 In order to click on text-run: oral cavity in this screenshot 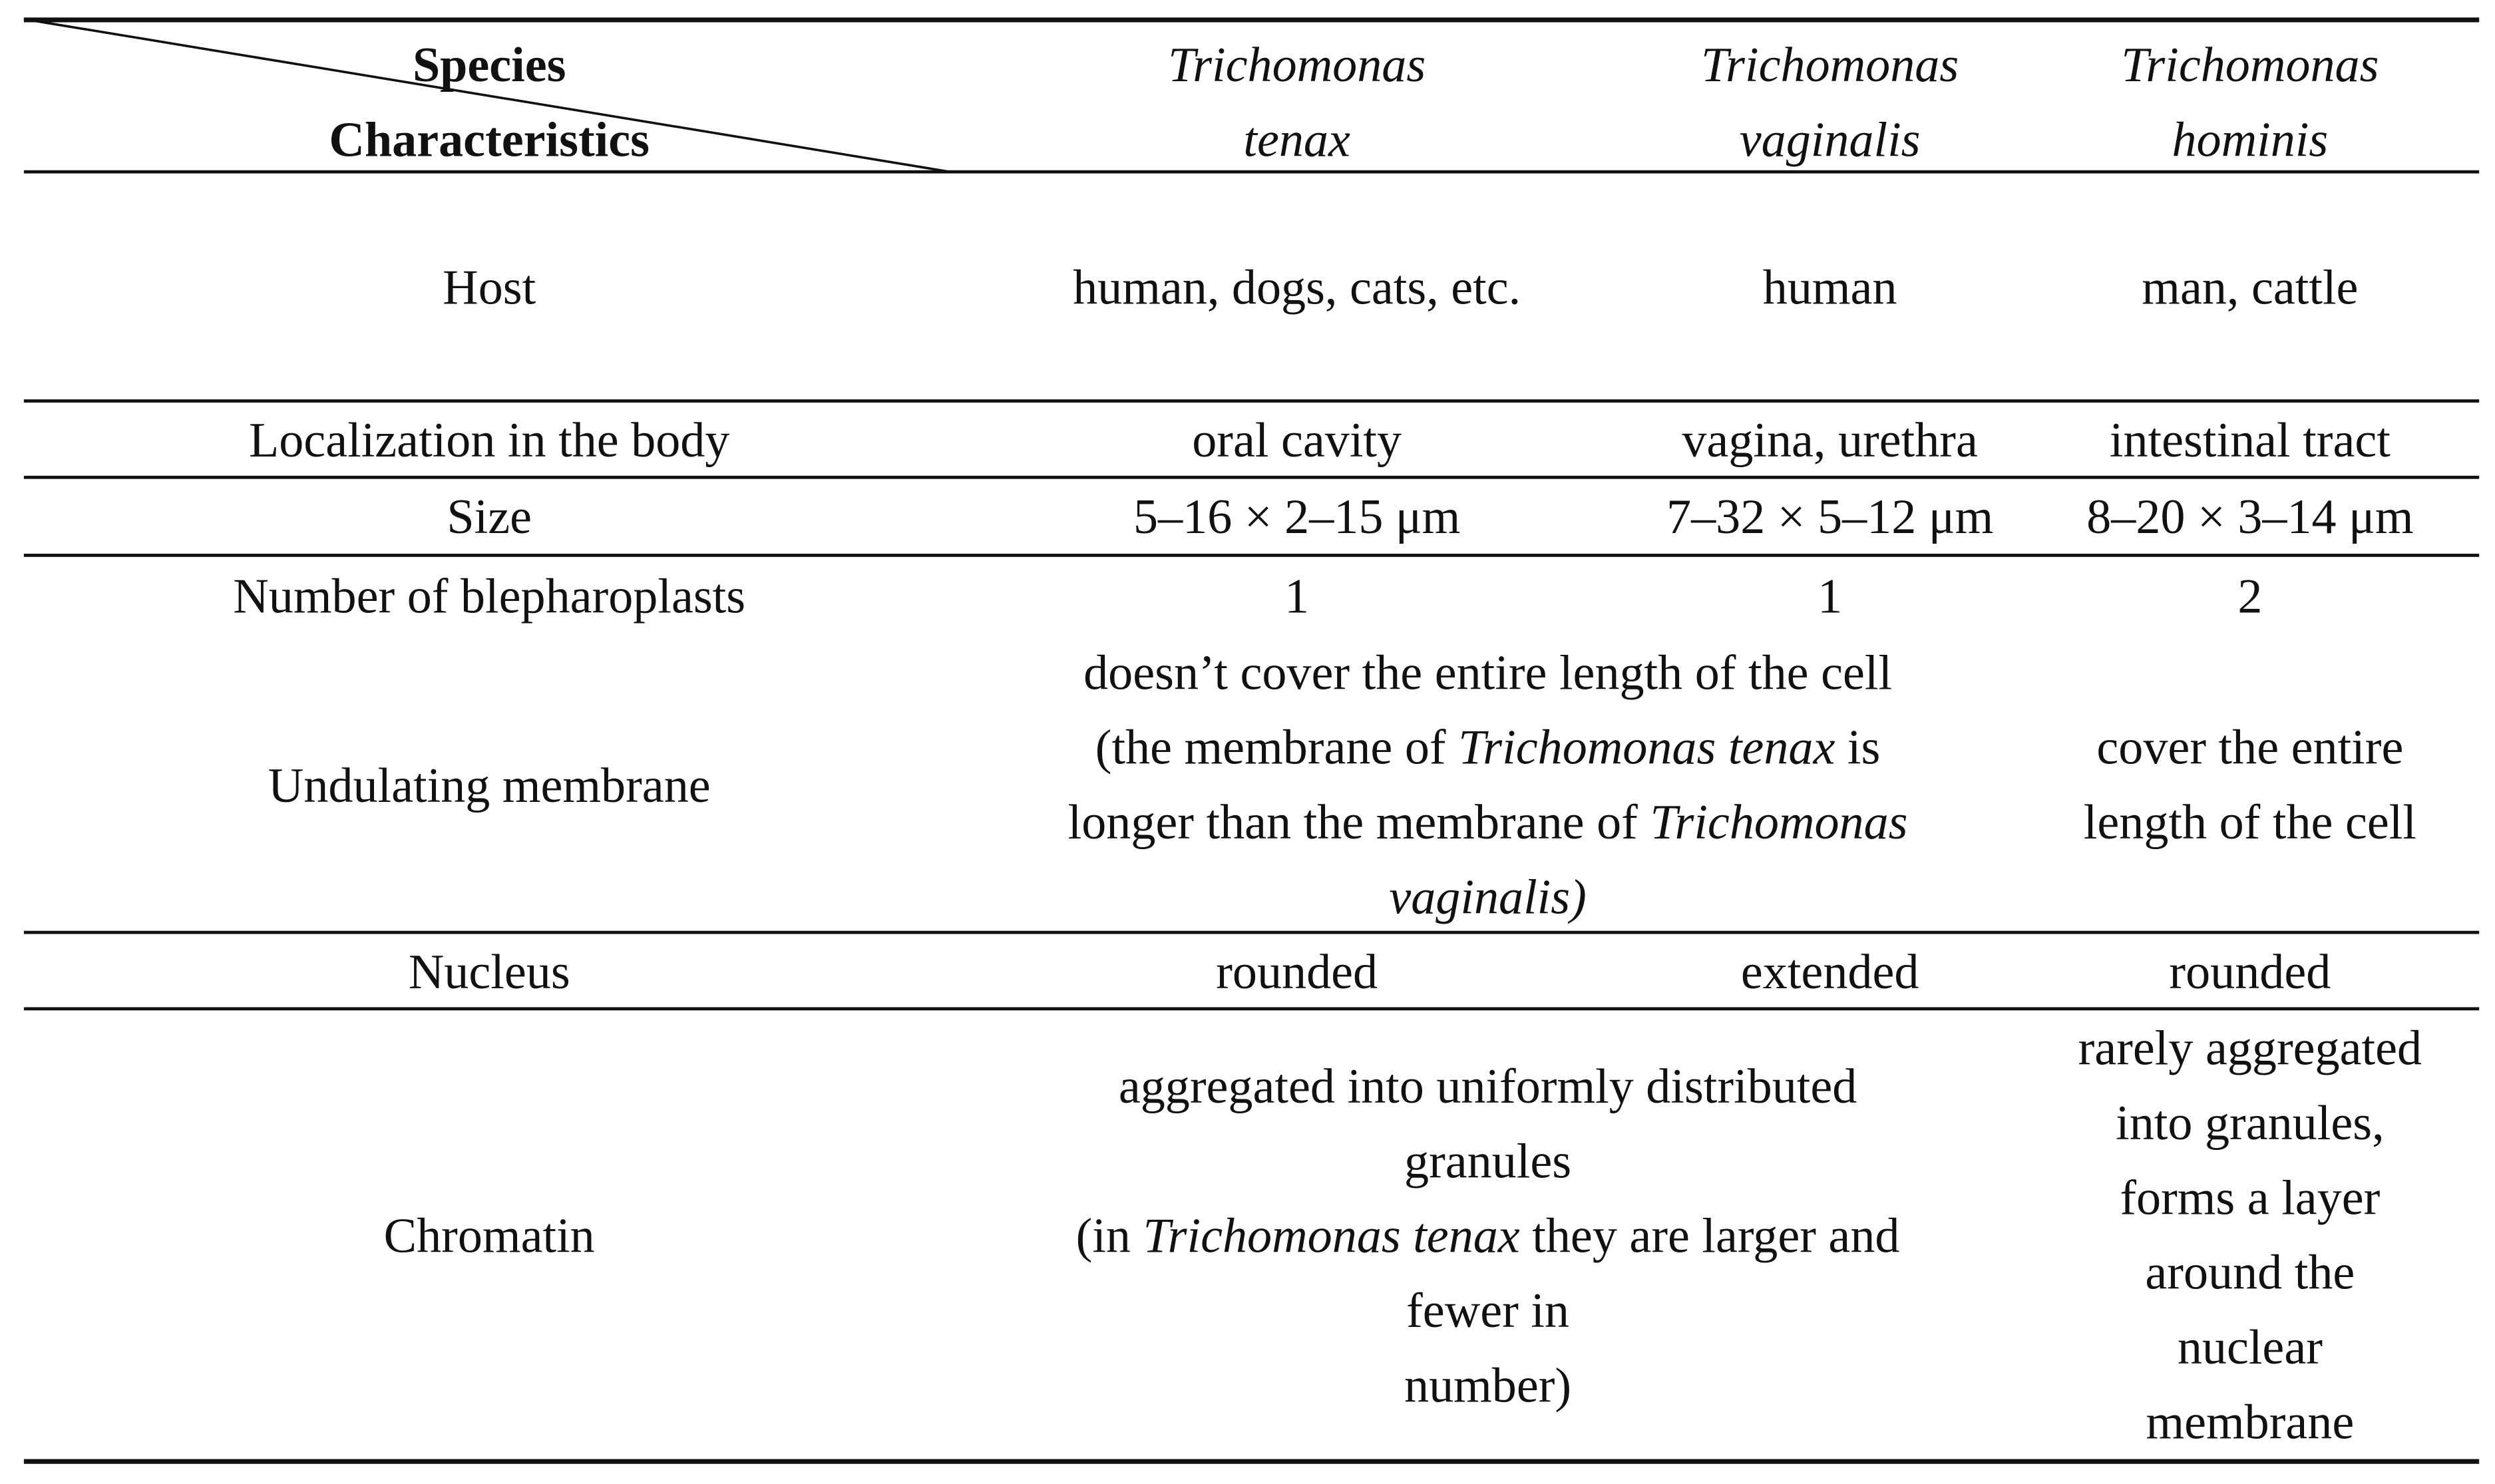, I will do `click(1297, 439)`.